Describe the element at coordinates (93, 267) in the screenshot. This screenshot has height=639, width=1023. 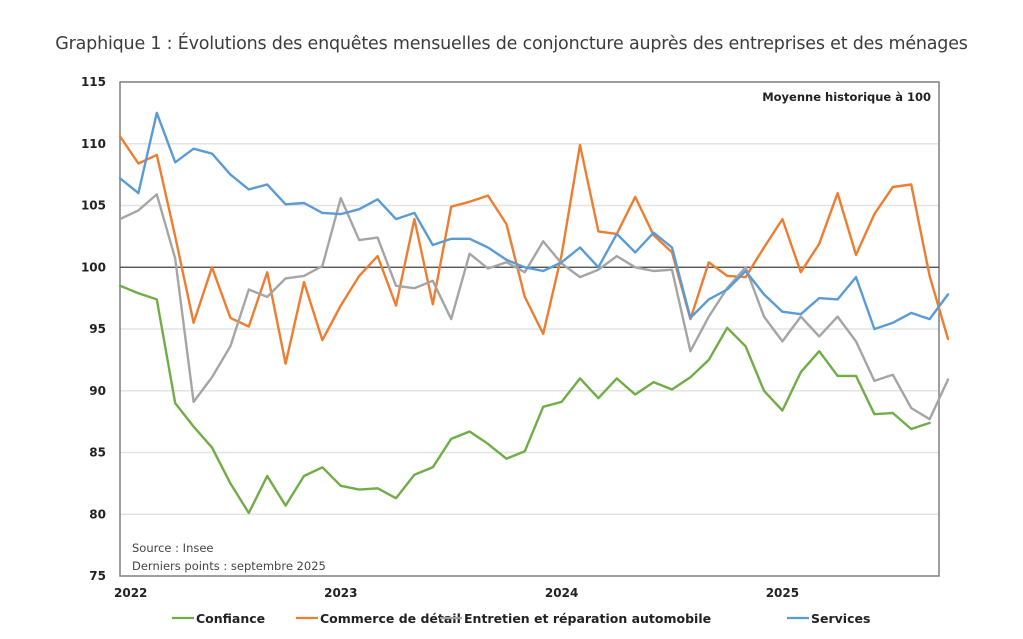
I see `y-tick-label: 100` at that location.